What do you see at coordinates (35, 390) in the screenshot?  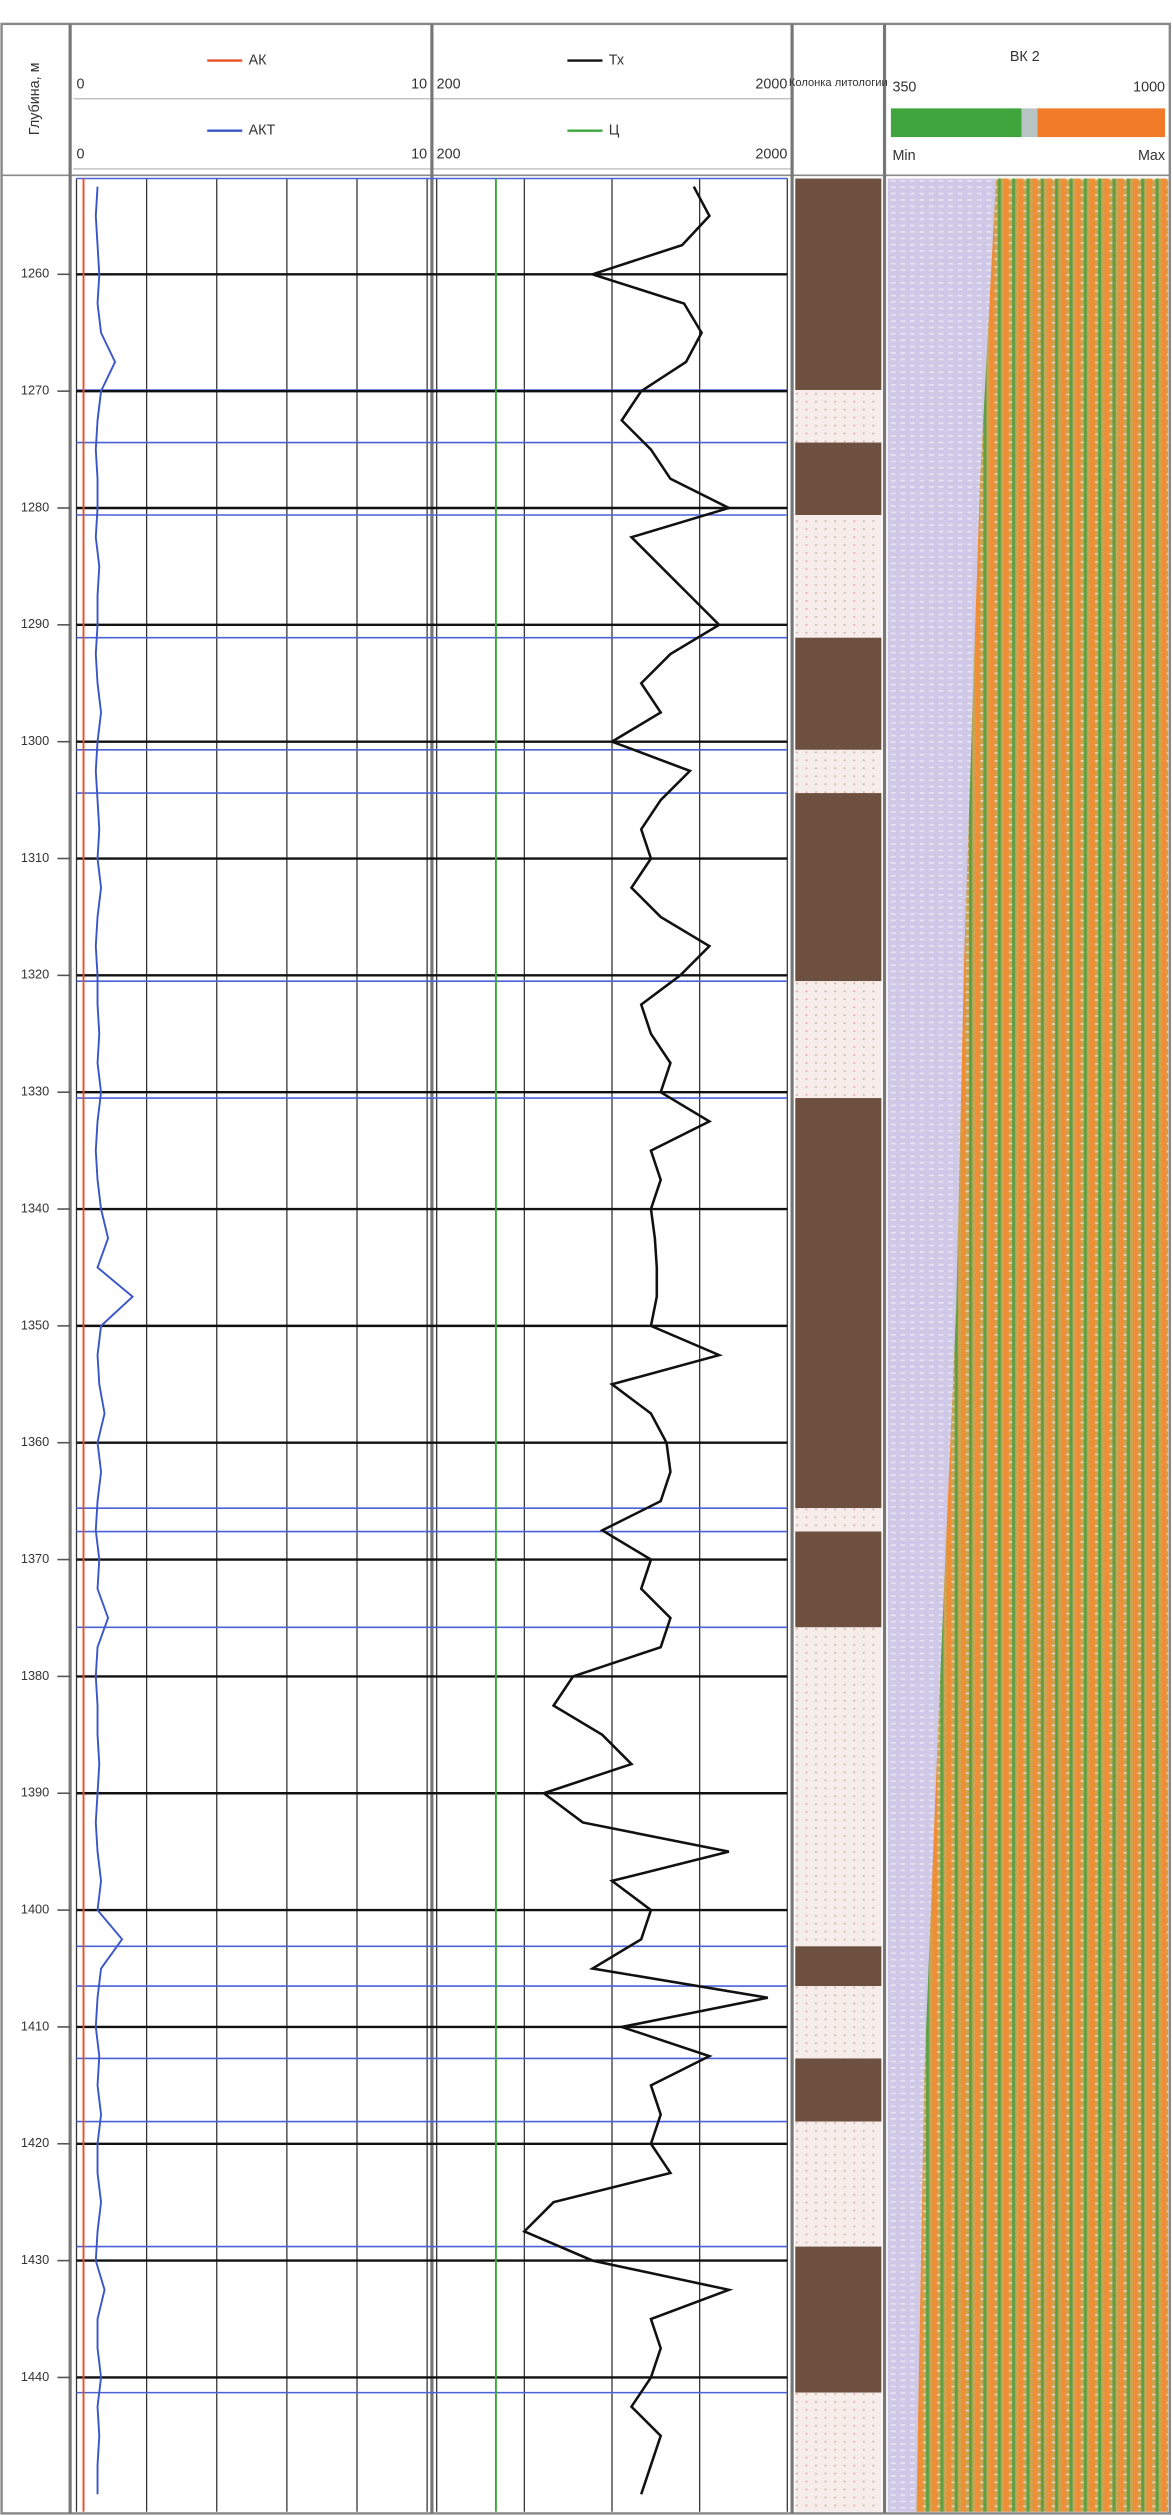 I see `depth-label: 1270` at bounding box center [35, 390].